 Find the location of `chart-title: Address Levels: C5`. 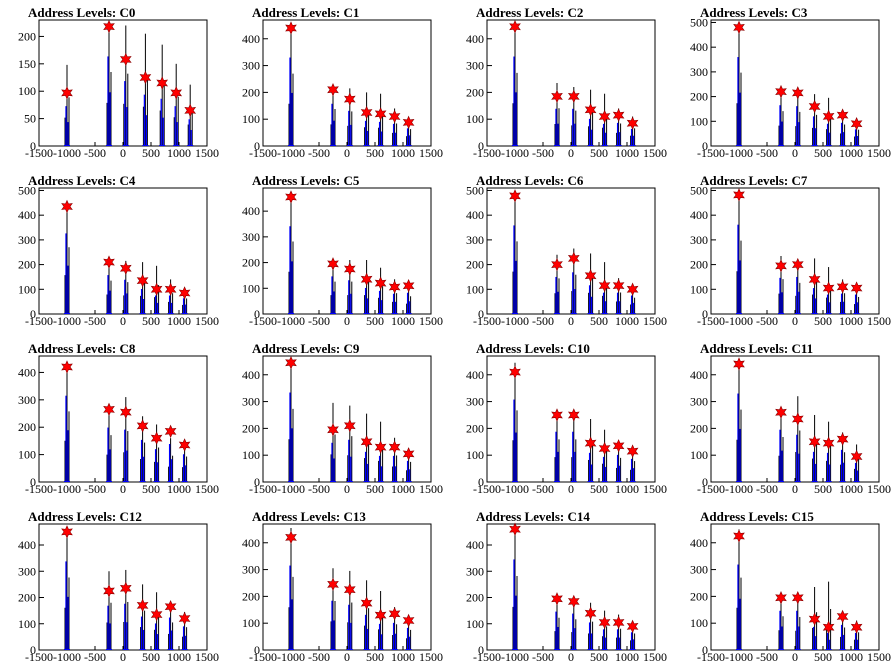

chart-title: Address Levels: C5 is located at coordinates (306, 180).